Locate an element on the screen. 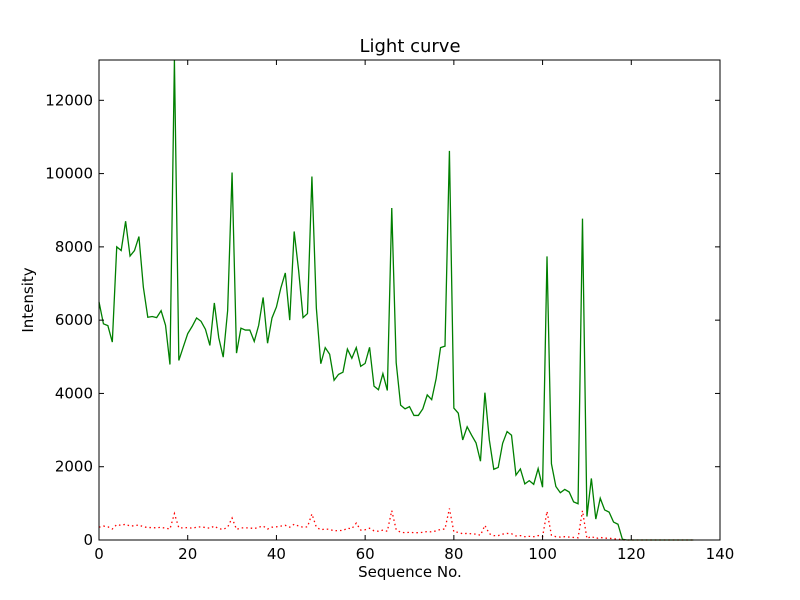  y-tick-label: 10000 is located at coordinates (69, 174).